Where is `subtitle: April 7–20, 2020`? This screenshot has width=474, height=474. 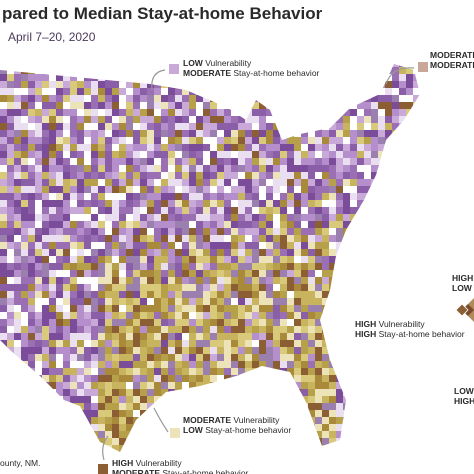
subtitle: April 7–20, 2020 is located at coordinates (52, 37).